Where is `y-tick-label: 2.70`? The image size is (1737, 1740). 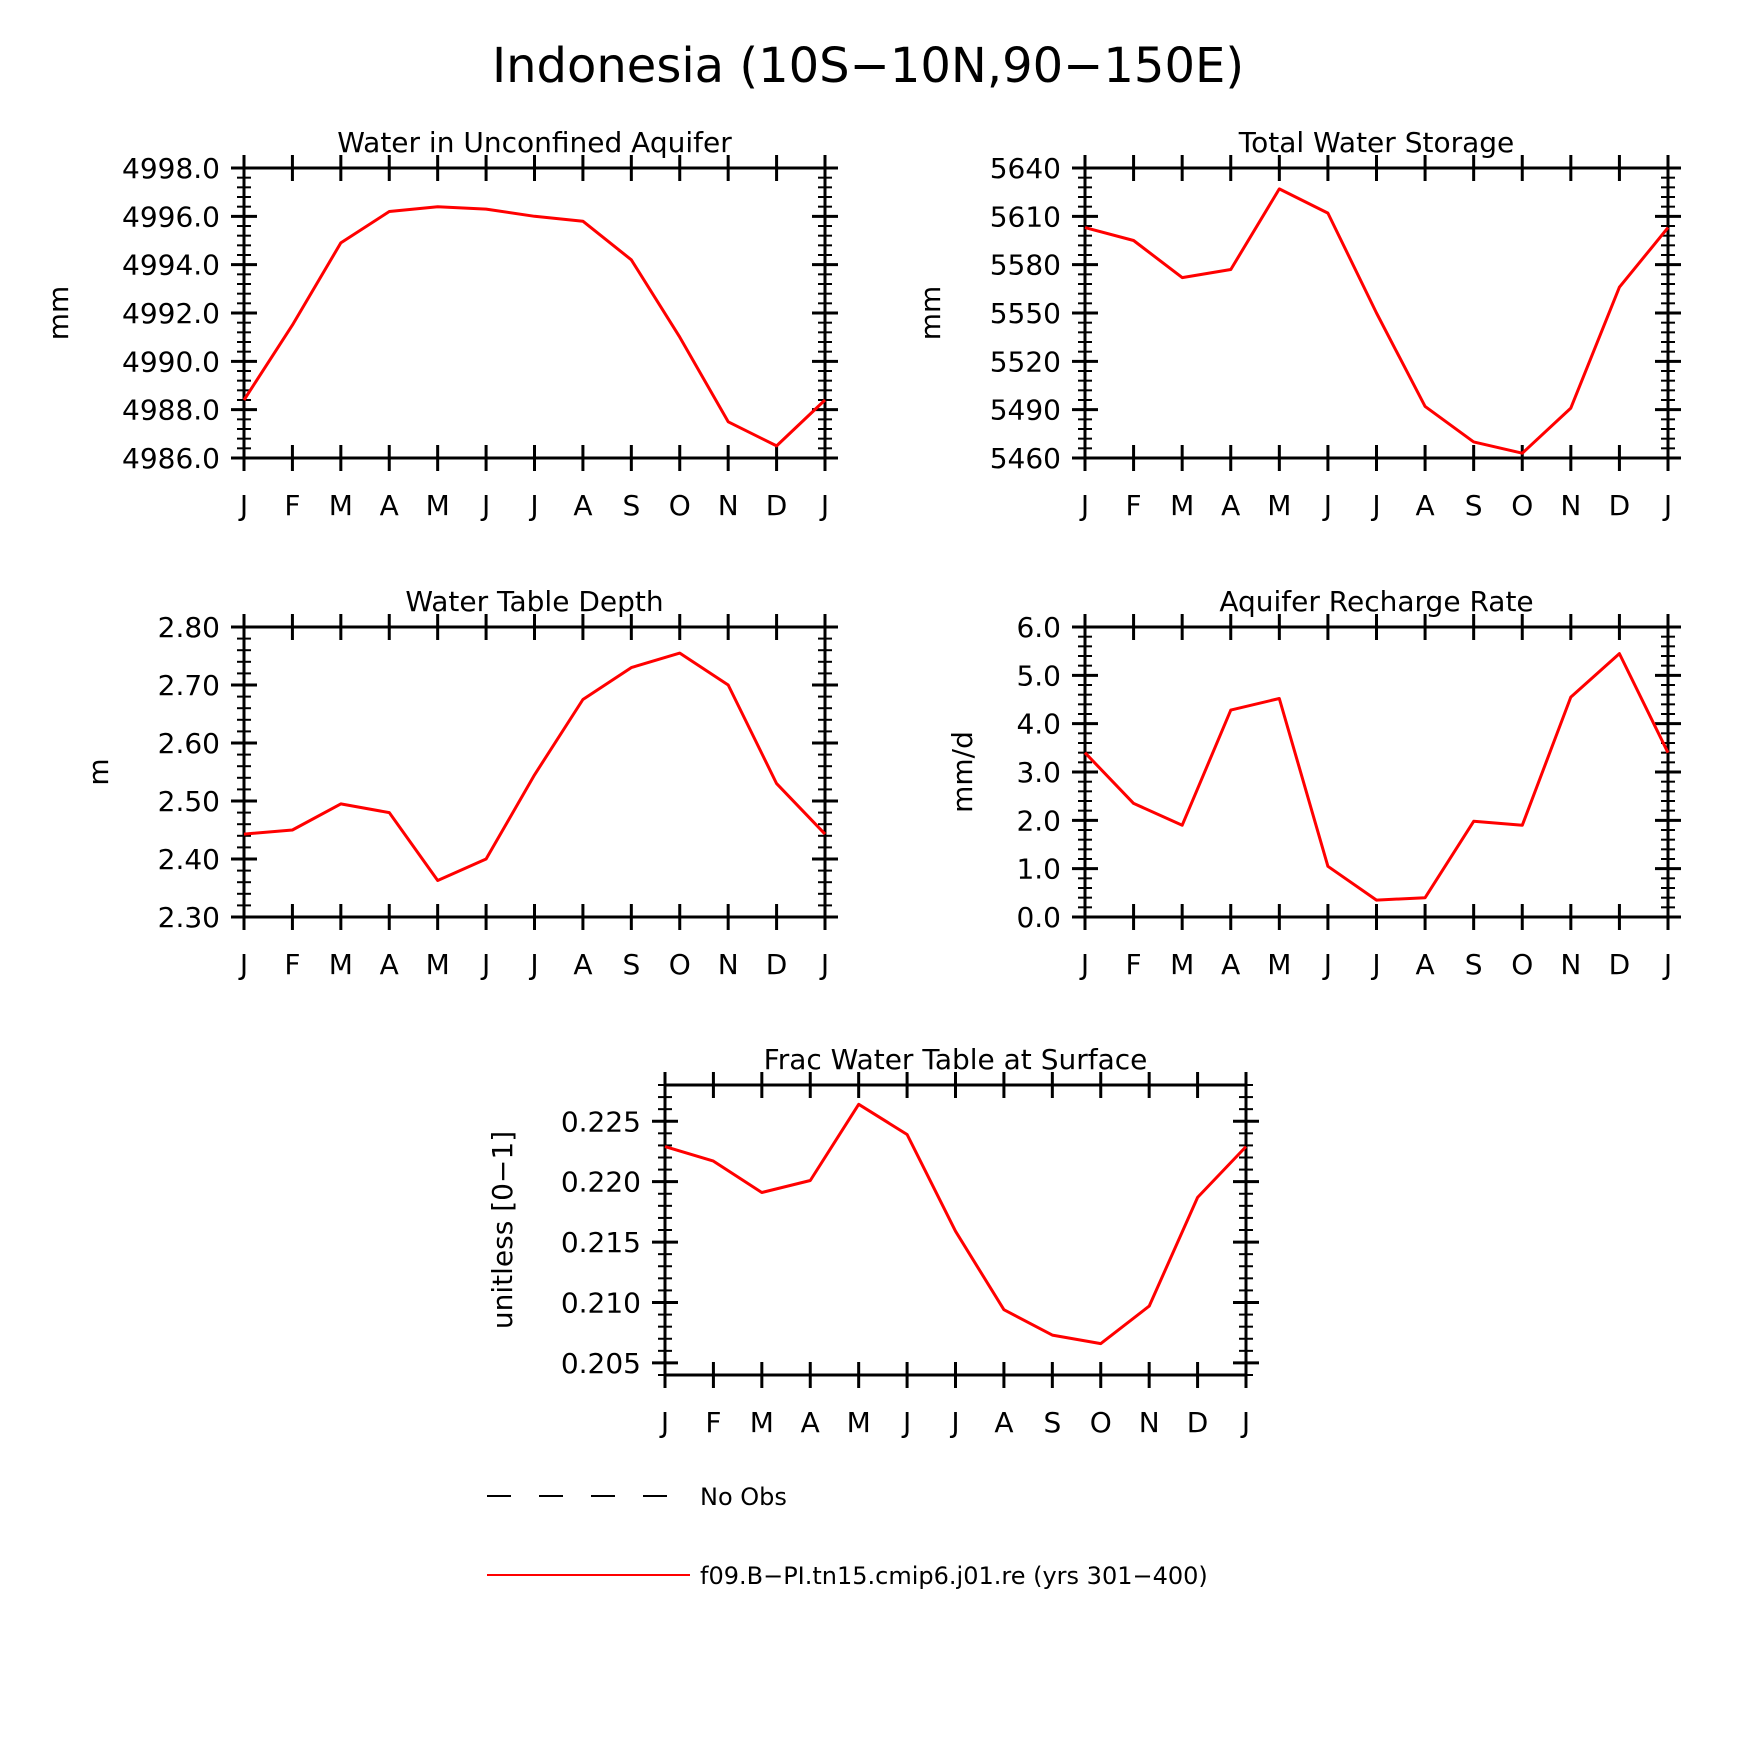
y-tick-label: 2.70 is located at coordinates (189, 685).